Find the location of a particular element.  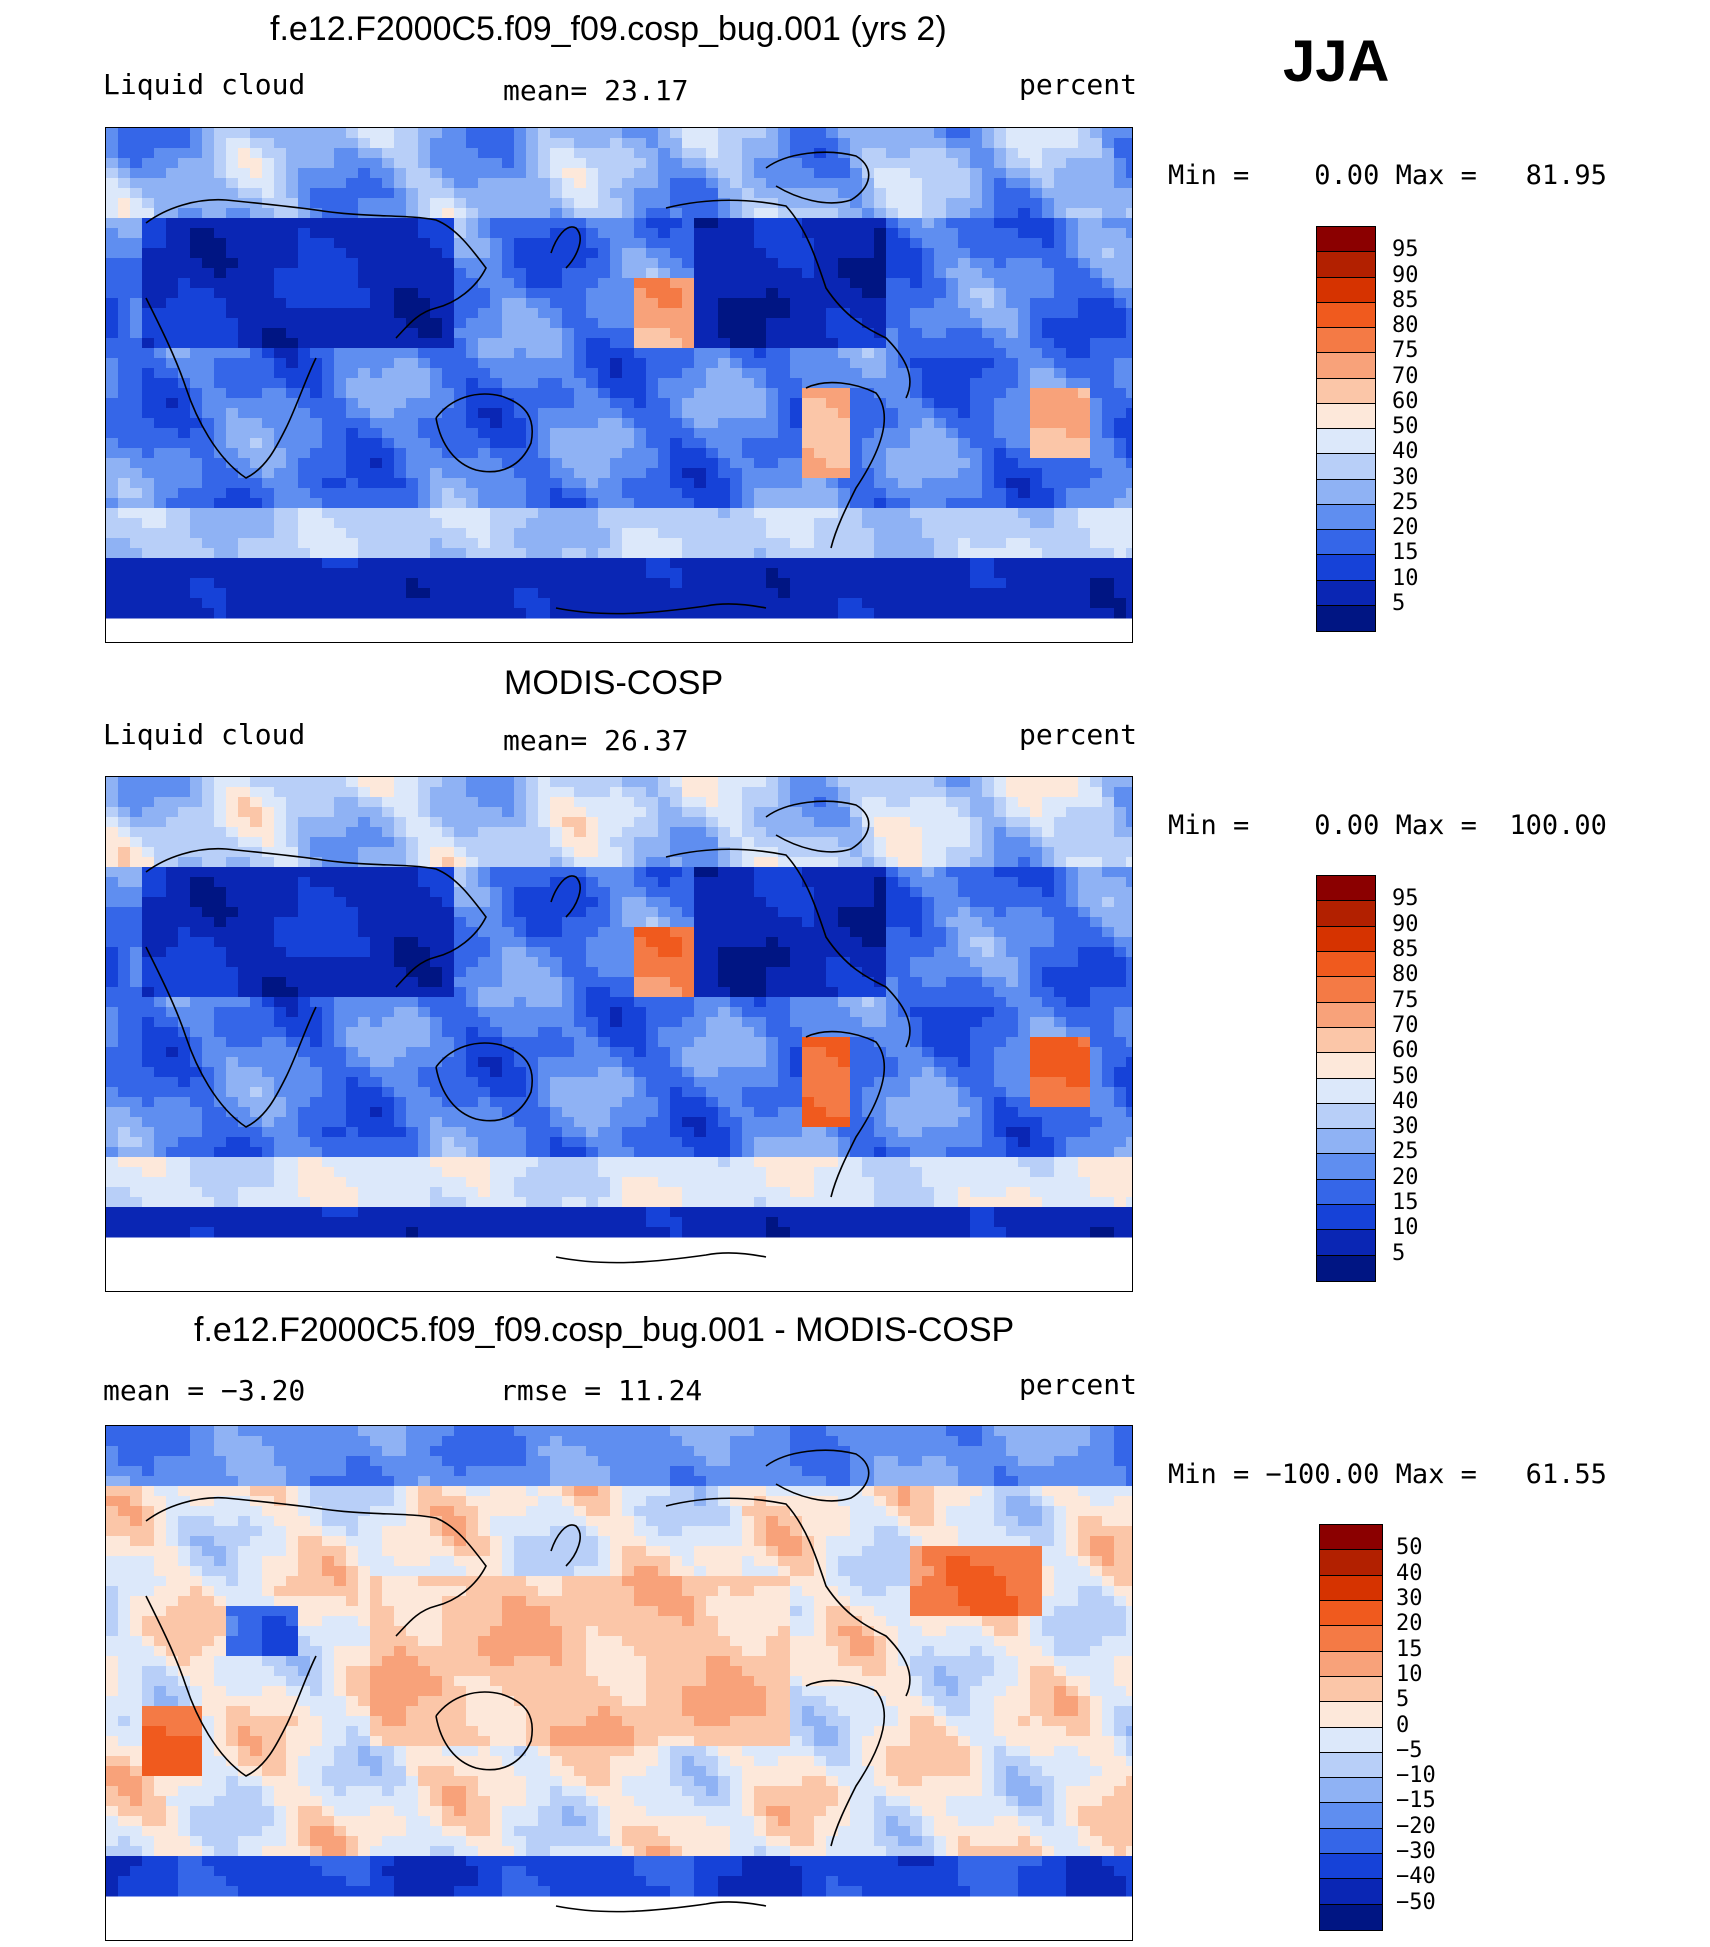

panel3-rmse-label: rmse = 11.24 is located at coordinates (601, 1390).